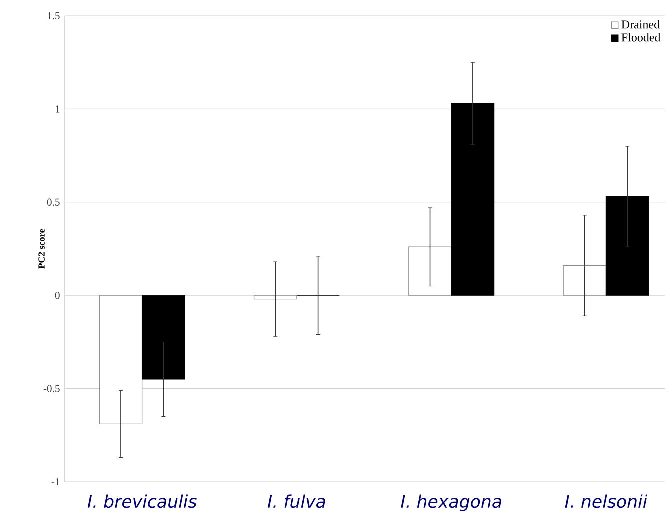  I want to click on x-tick-label: I. hexagona, so click(451, 503).